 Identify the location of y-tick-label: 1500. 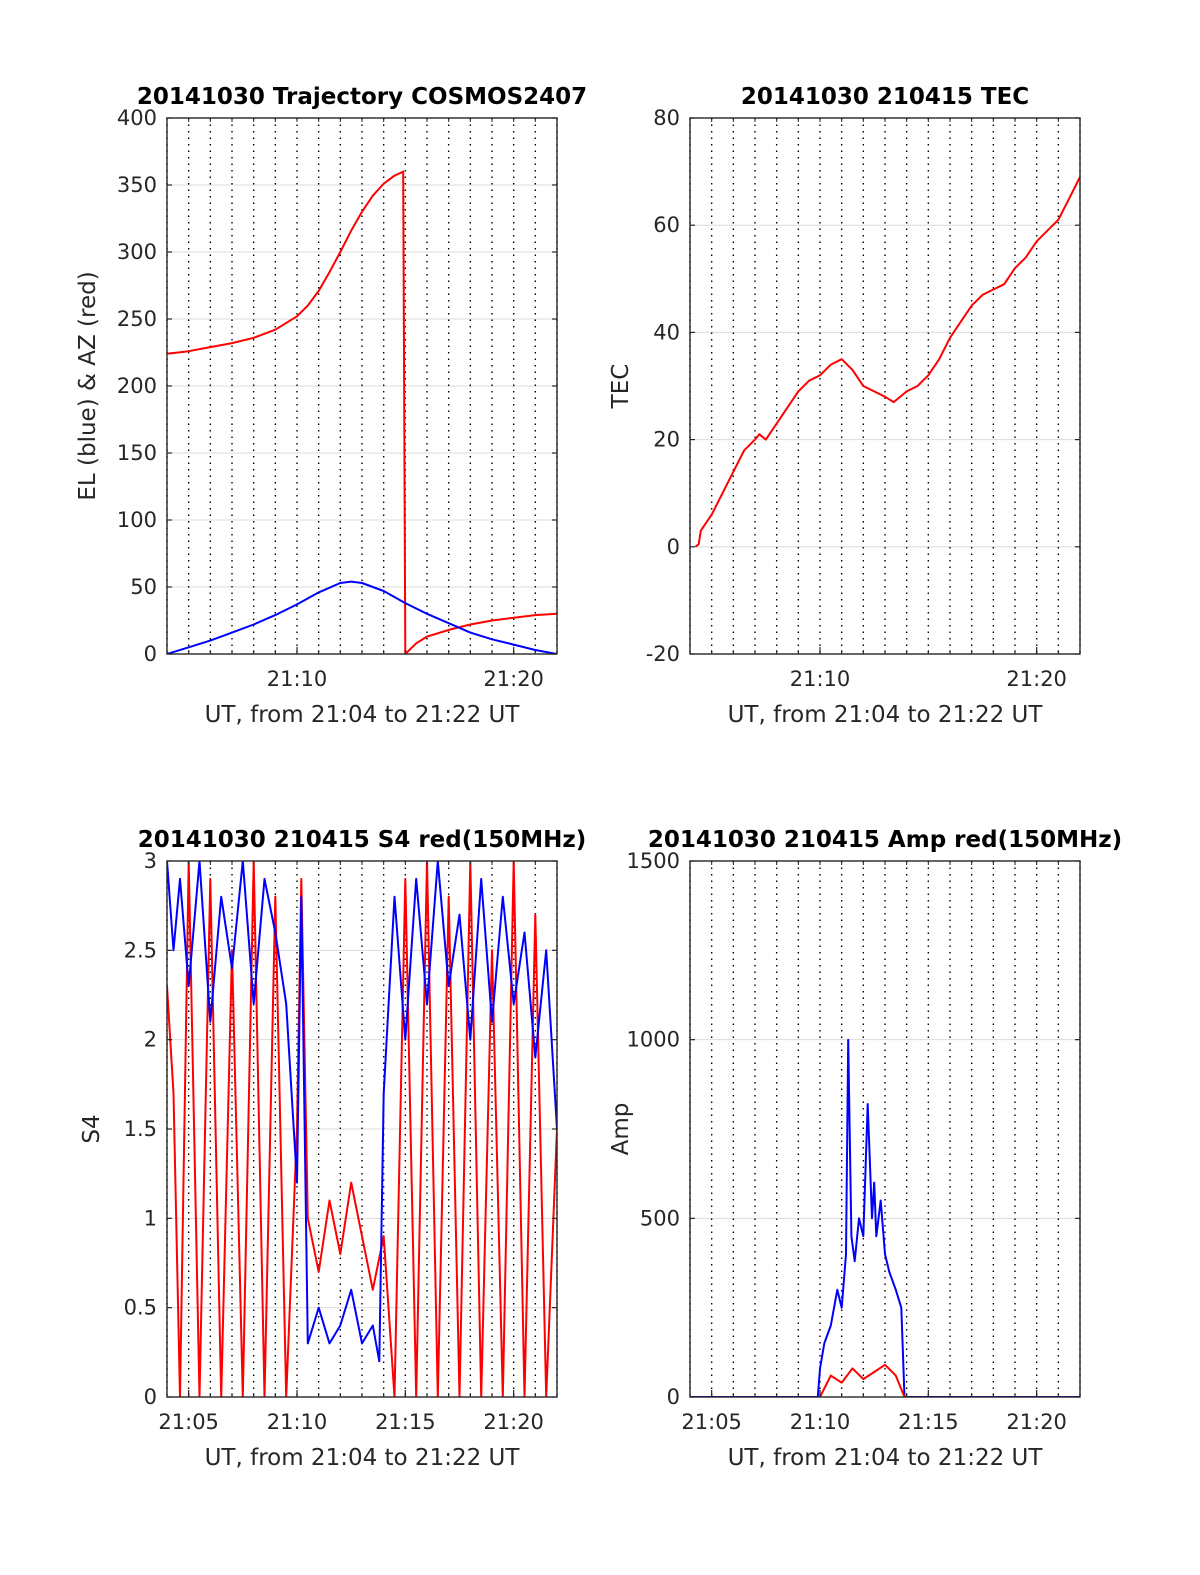
(653, 861).